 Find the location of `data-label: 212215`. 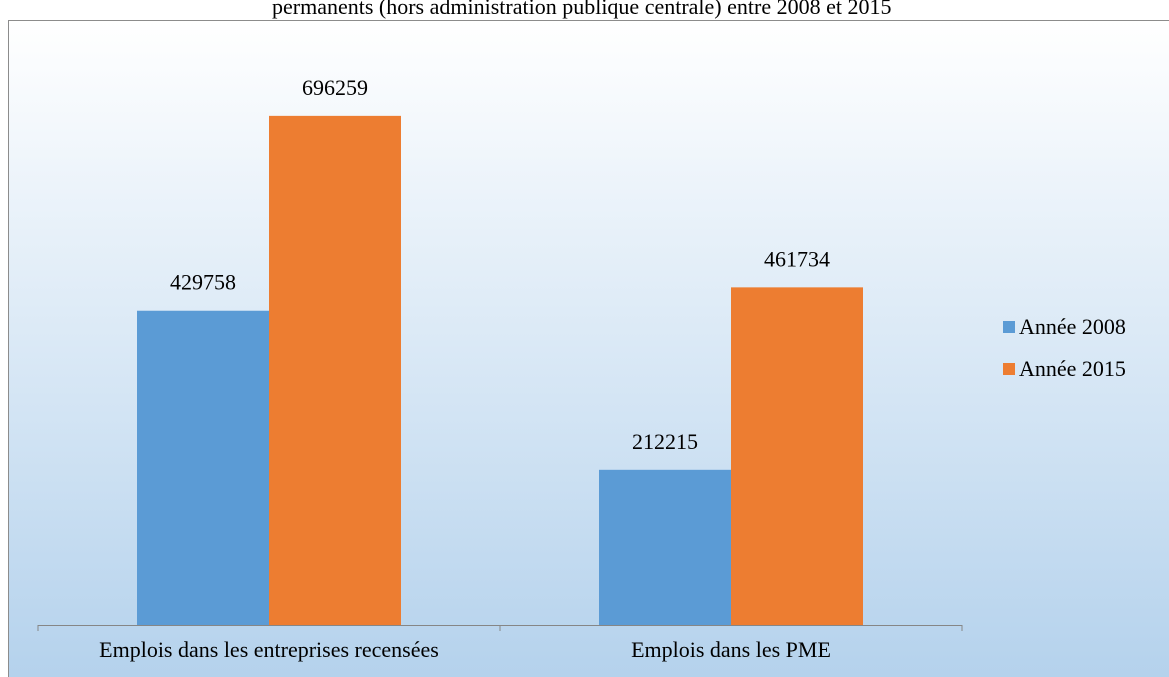

data-label: 212215 is located at coordinates (665, 441).